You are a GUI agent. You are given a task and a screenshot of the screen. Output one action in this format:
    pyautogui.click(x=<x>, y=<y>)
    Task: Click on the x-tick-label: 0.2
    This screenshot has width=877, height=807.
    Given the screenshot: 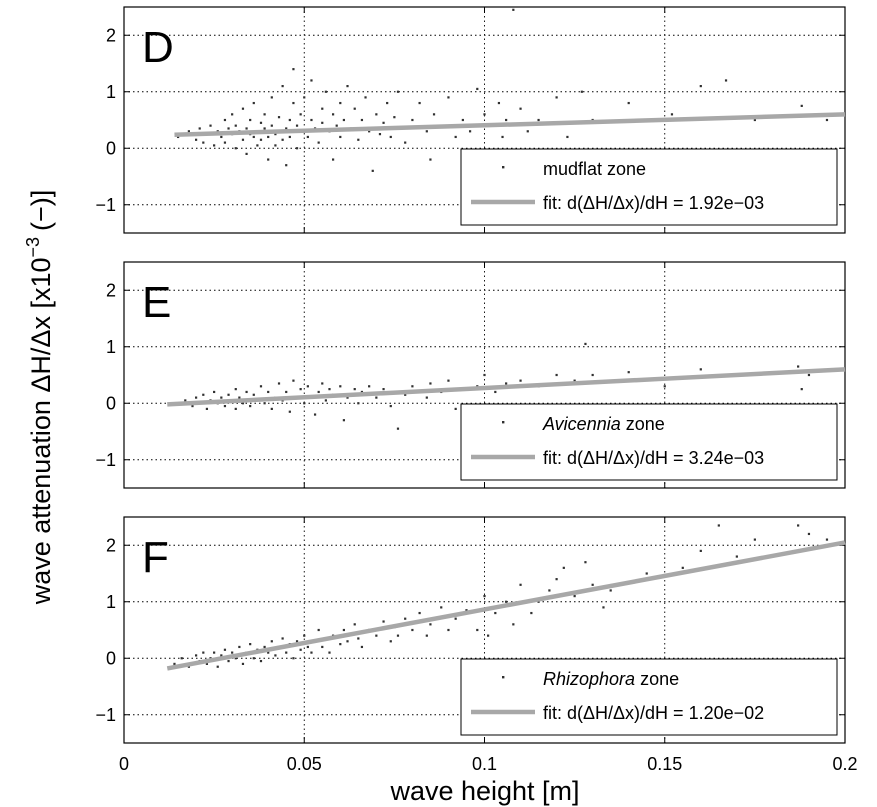 What is the action you would take?
    pyautogui.click(x=844, y=764)
    